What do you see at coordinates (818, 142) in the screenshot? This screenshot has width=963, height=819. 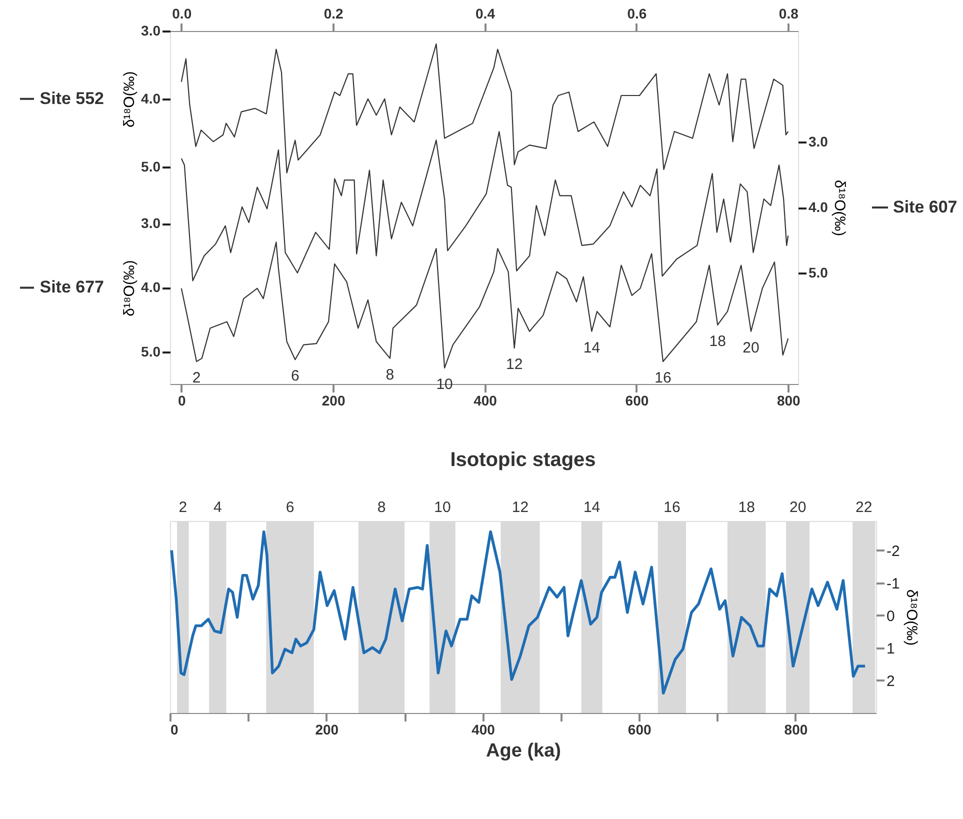 I see `y2-tick-label: 3.0` at bounding box center [818, 142].